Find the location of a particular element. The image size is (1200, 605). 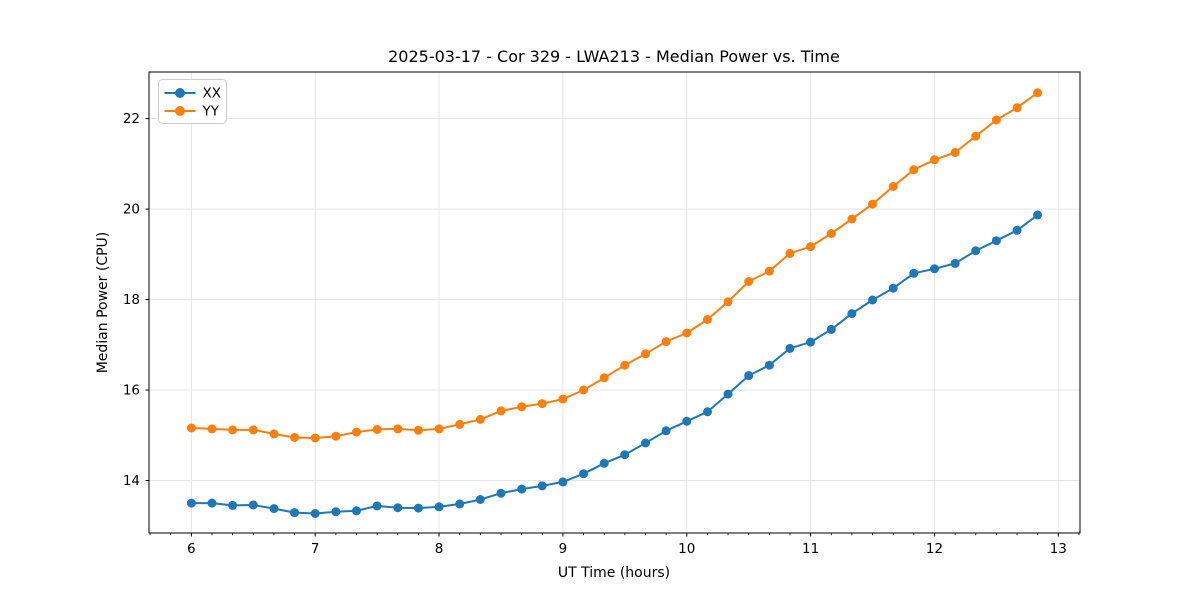

legend-marker-yy is located at coordinates (180, 111).